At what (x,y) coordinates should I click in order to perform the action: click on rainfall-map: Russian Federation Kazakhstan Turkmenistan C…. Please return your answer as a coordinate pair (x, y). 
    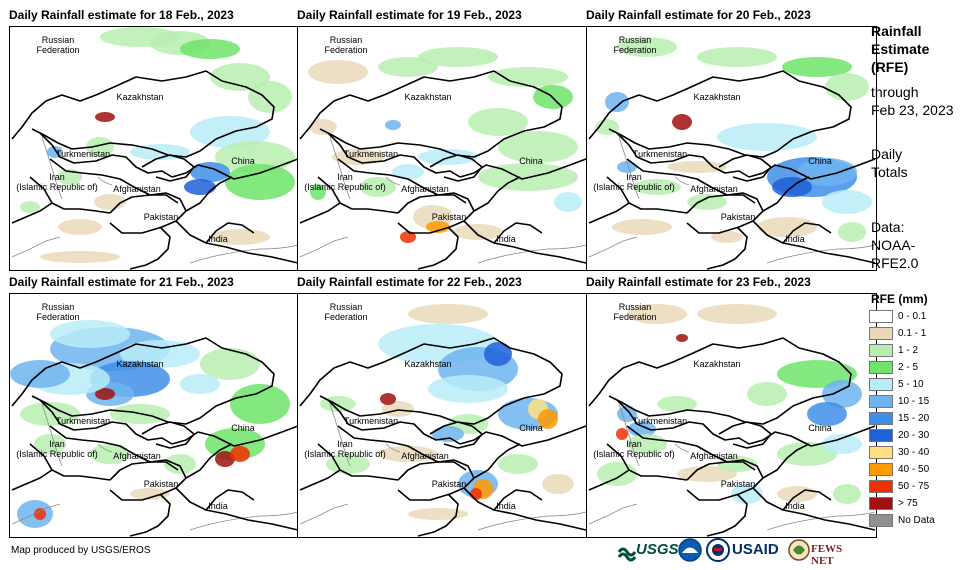
    Looking at the image, I should click on (731, 415).